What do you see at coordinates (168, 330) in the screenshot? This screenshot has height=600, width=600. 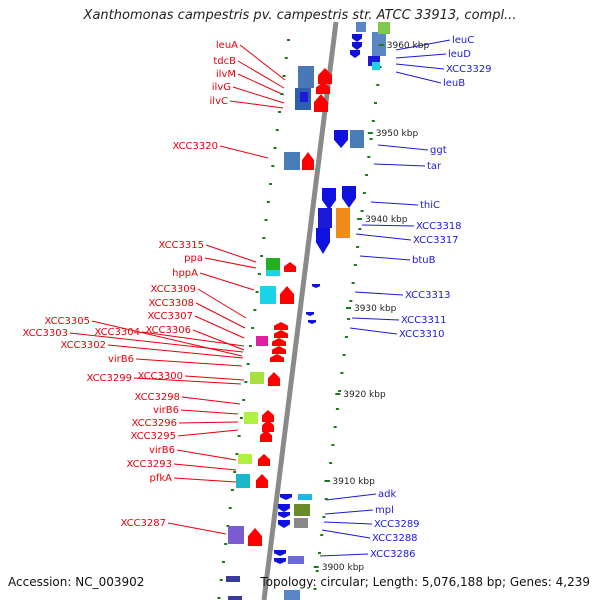 I see `gene-label-left: XCC3306` at bounding box center [168, 330].